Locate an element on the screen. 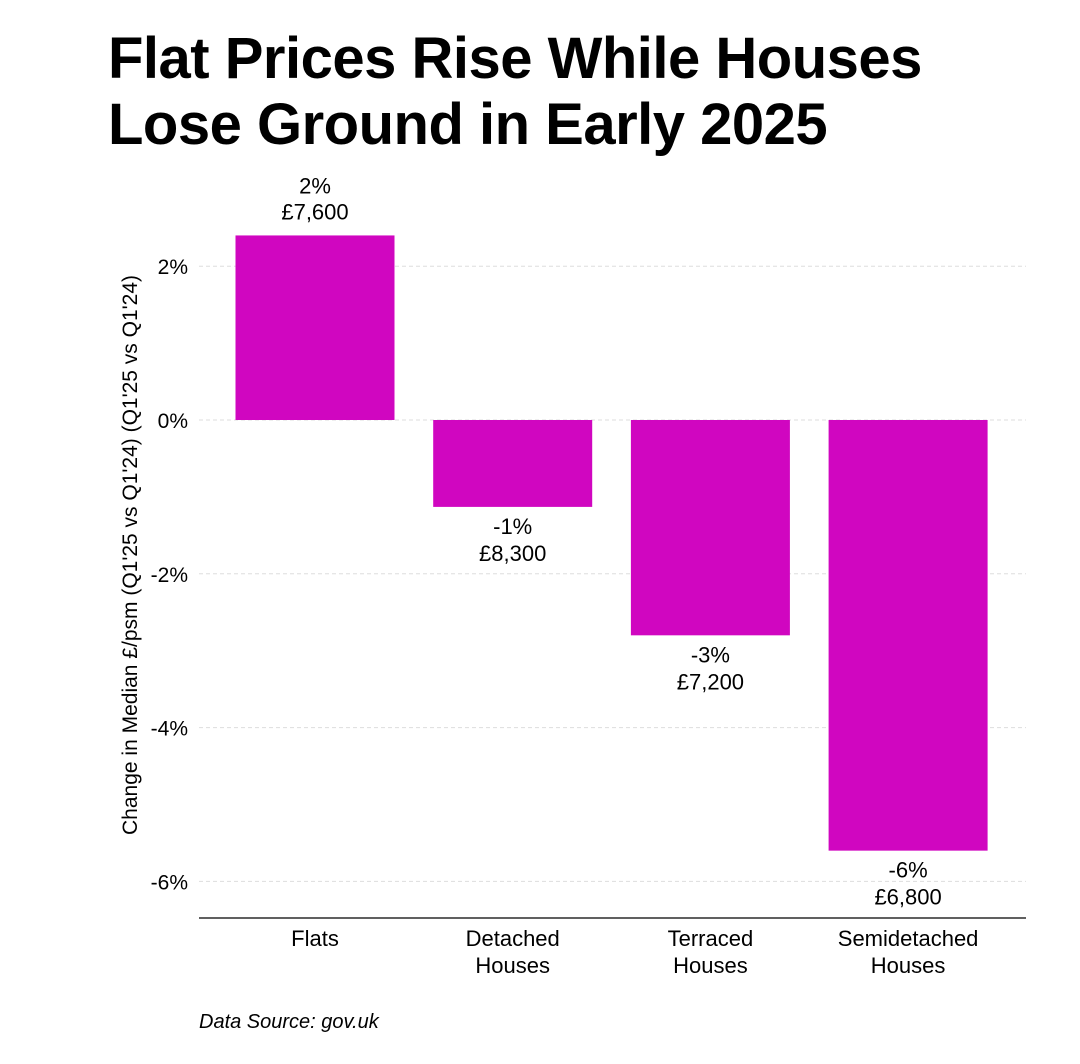 This screenshot has height=1064, width=1080. y-tick-label: -6% is located at coordinates (169, 882).